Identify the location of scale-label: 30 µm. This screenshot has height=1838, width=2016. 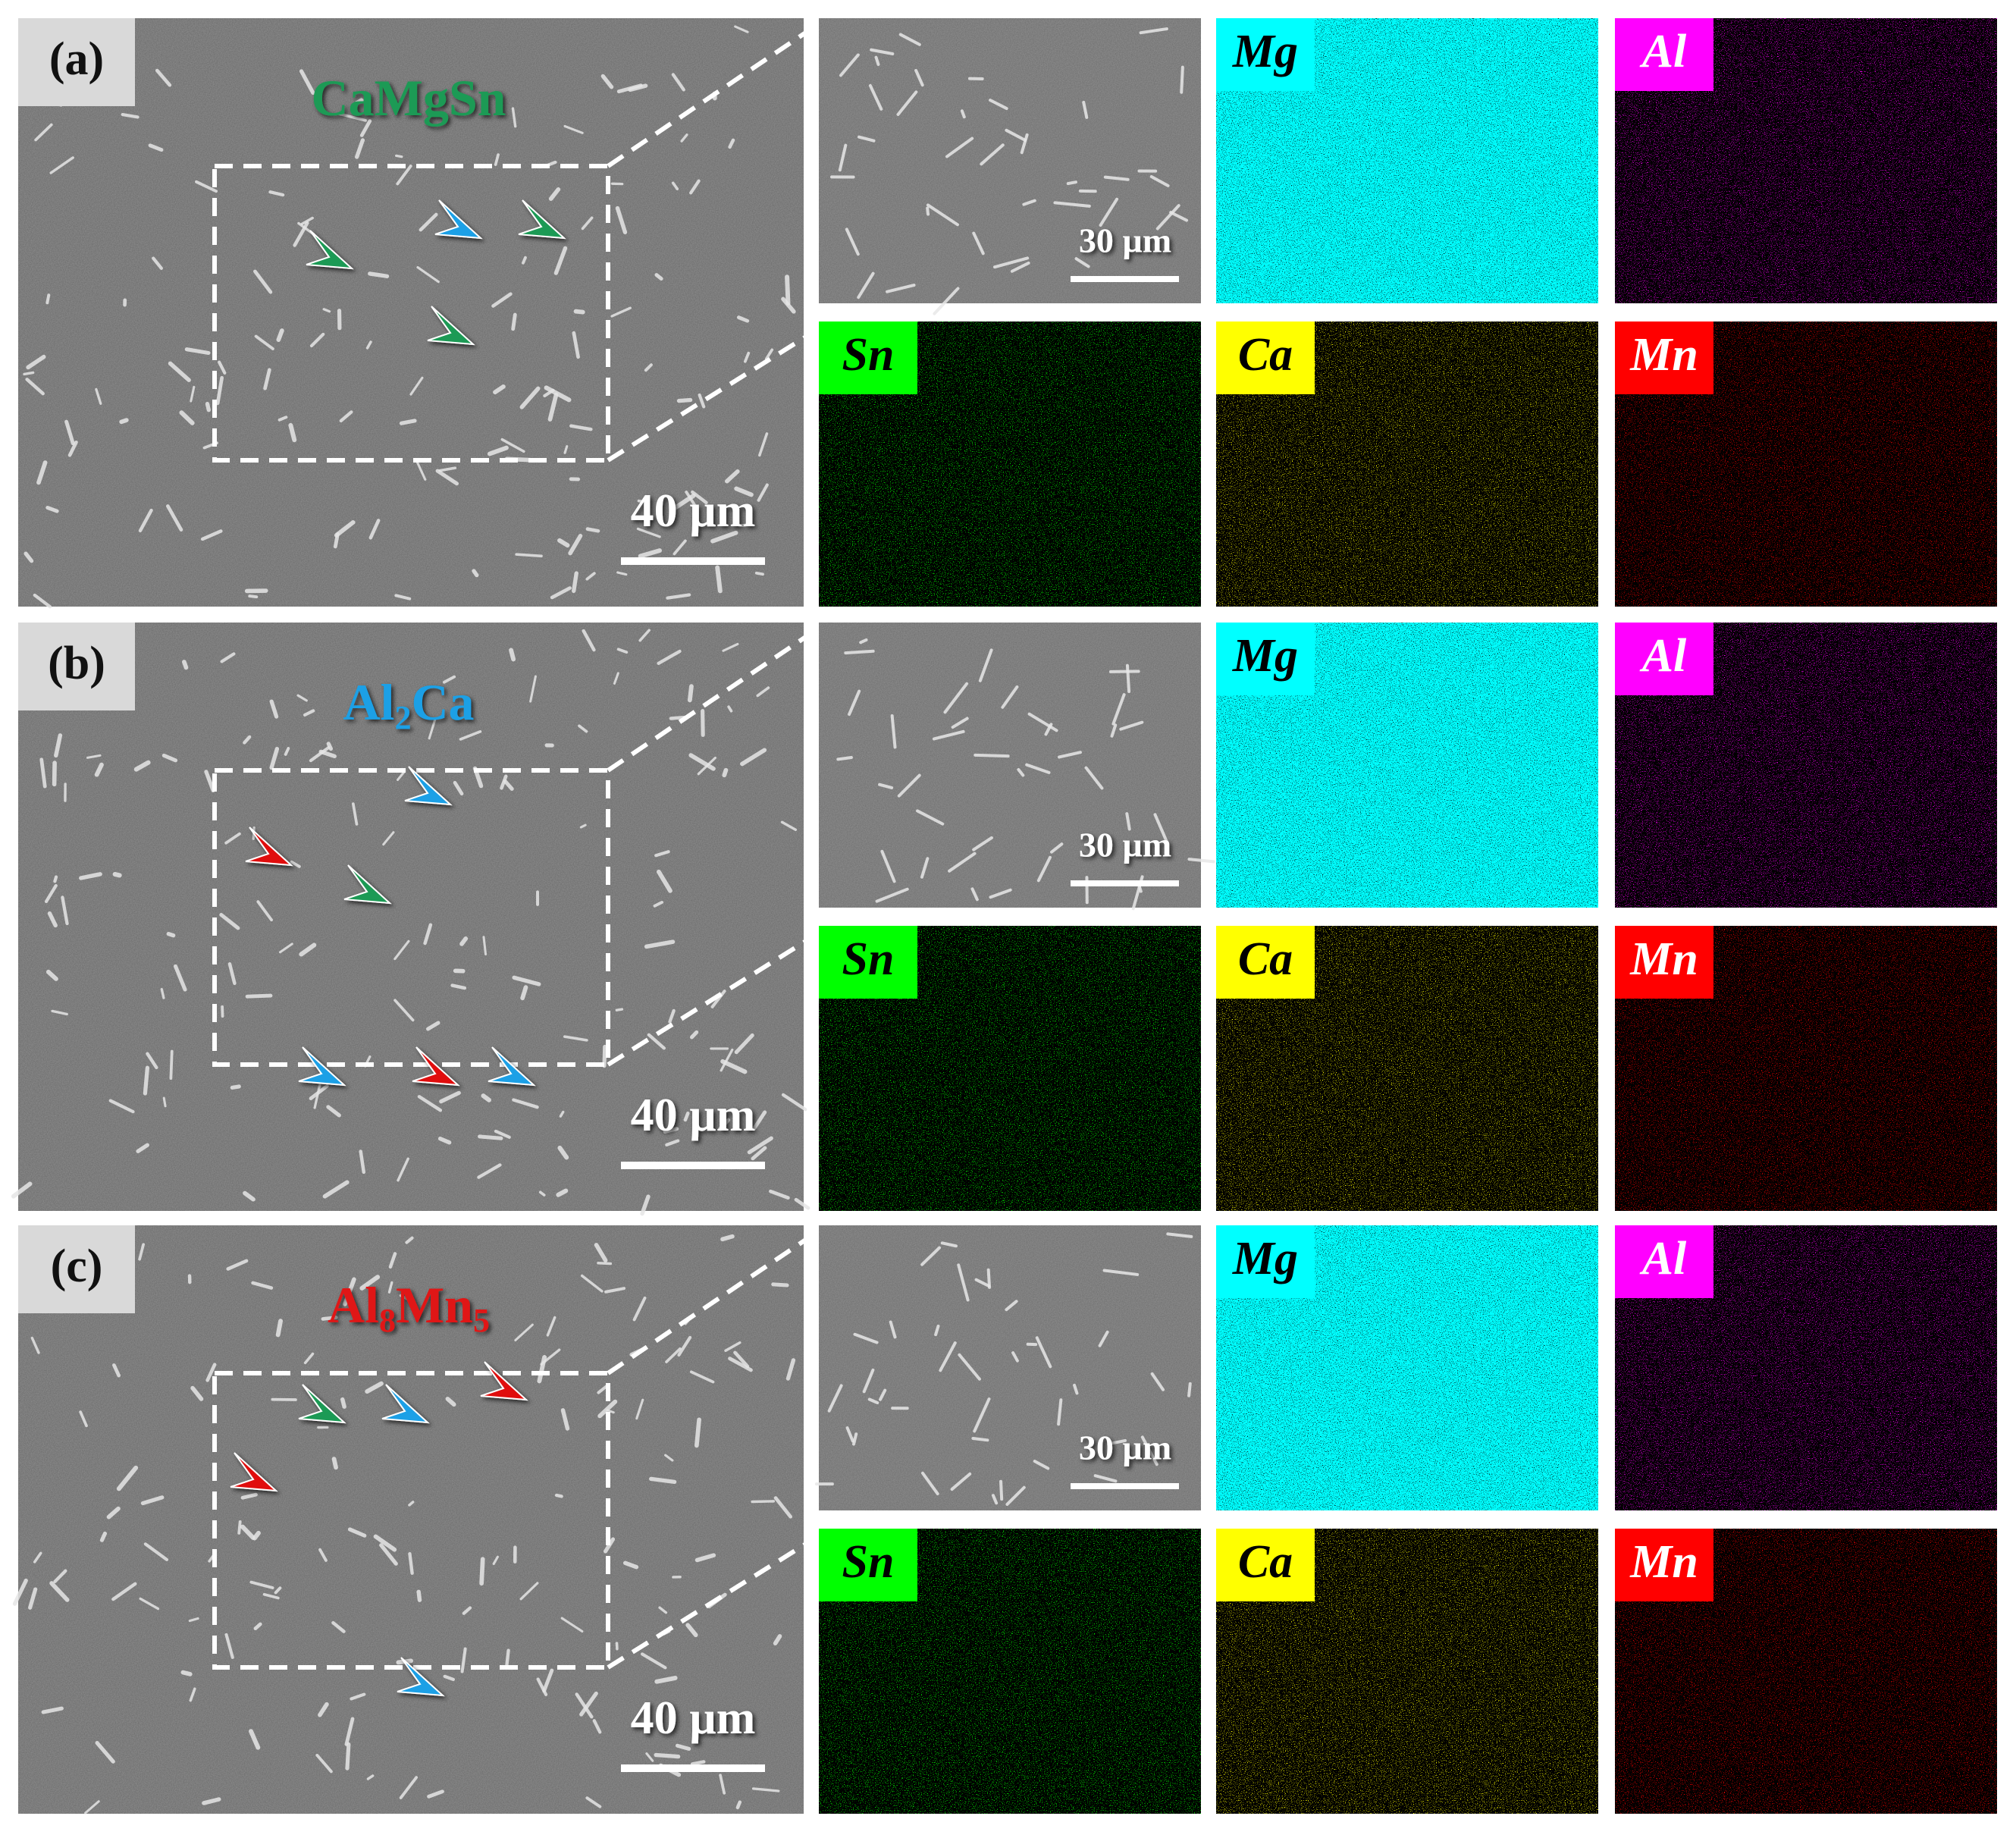
(1125, 1448).